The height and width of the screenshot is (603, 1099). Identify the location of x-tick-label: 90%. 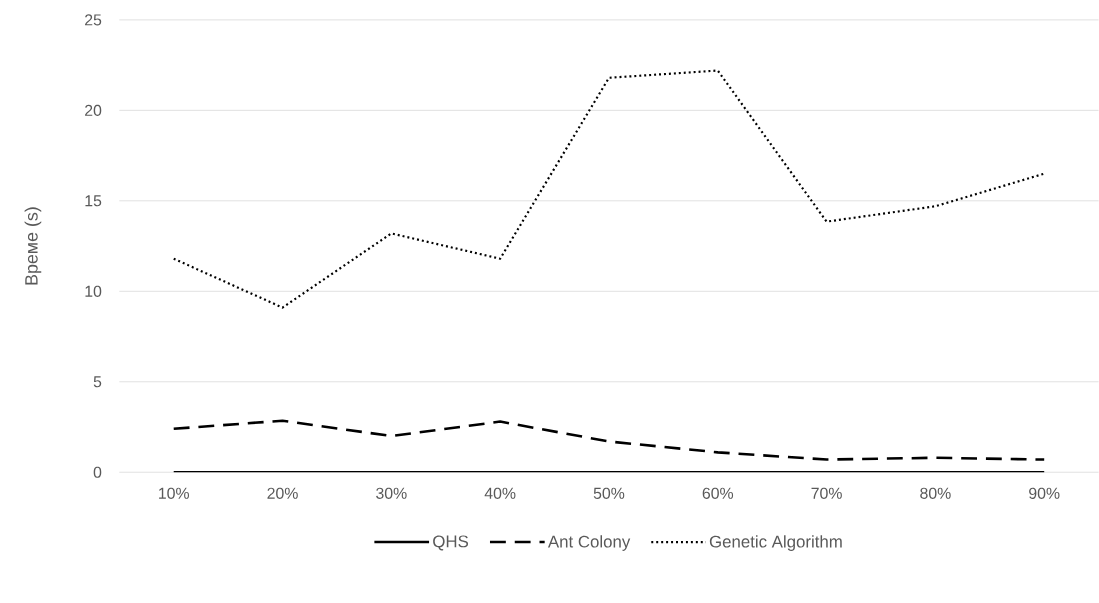
(1044, 493).